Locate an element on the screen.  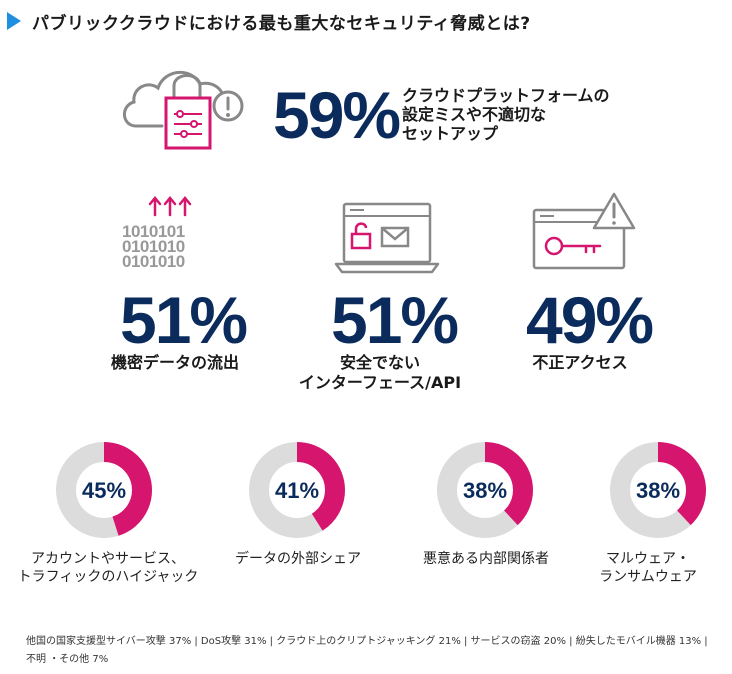
donut-percentage-malware: 38% is located at coordinates (658, 490).